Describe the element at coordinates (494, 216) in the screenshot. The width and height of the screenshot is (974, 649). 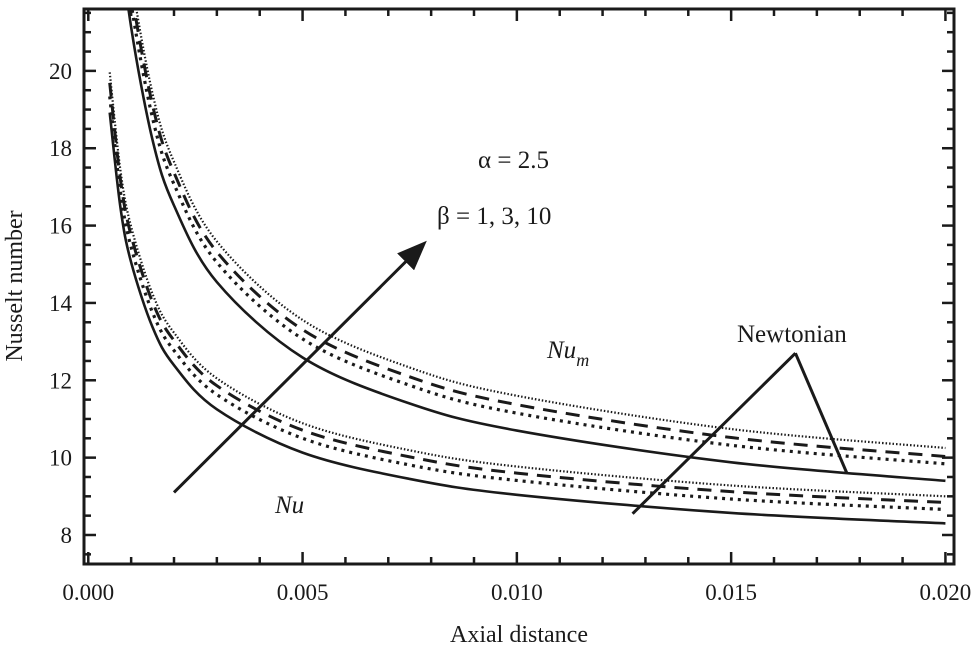
I see `beta-label: β = 1, 3, 10` at that location.